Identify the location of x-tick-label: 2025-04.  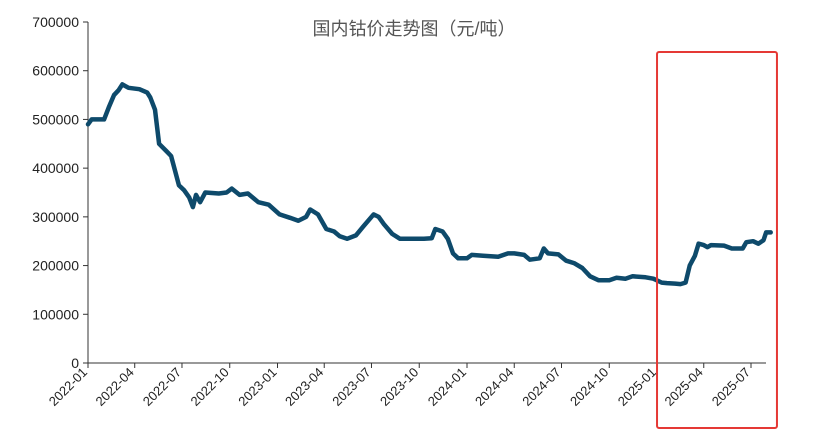
(684, 387).